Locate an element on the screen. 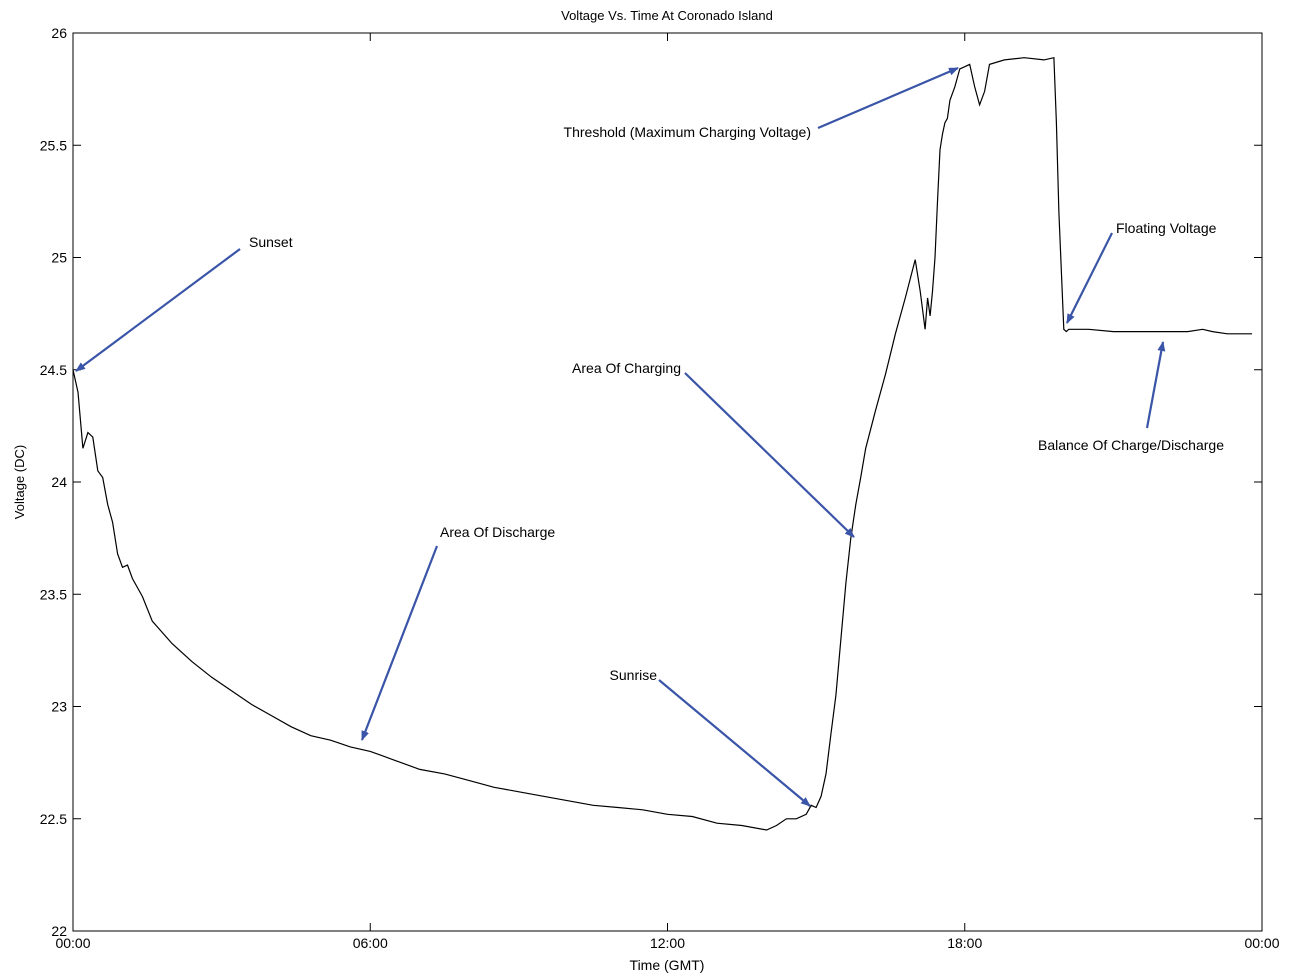 The image size is (1295, 979). annotation-balance-arrow is located at coordinates (1155, 385).